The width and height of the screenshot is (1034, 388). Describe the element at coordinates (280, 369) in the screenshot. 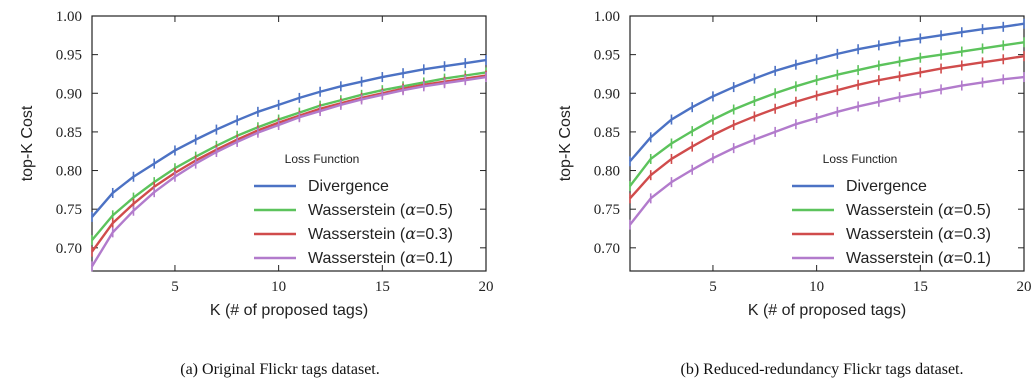

I see `figure-caption: (a) Original Flickr tags dataset.` at that location.